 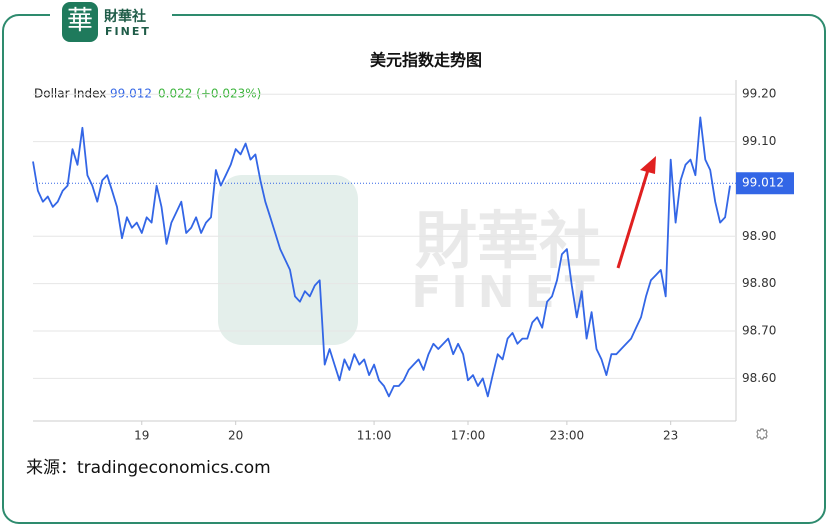 I want to click on watermark-latin: FINET, so click(x=507, y=292).